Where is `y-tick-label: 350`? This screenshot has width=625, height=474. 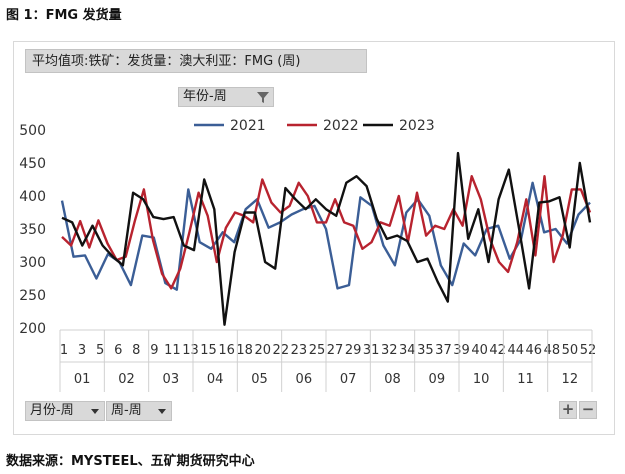
y-tick-label: 350 is located at coordinates (32, 230).